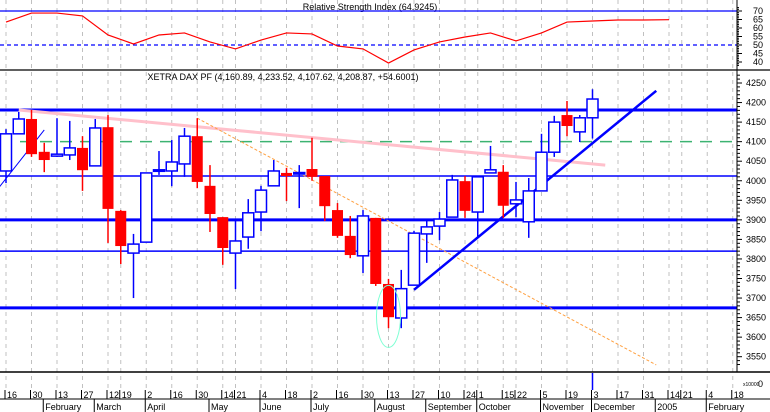 The width and height of the screenshot is (770, 412). Describe the element at coordinates (756, 259) in the screenshot. I see `price-tick-label: 3800` at that location.